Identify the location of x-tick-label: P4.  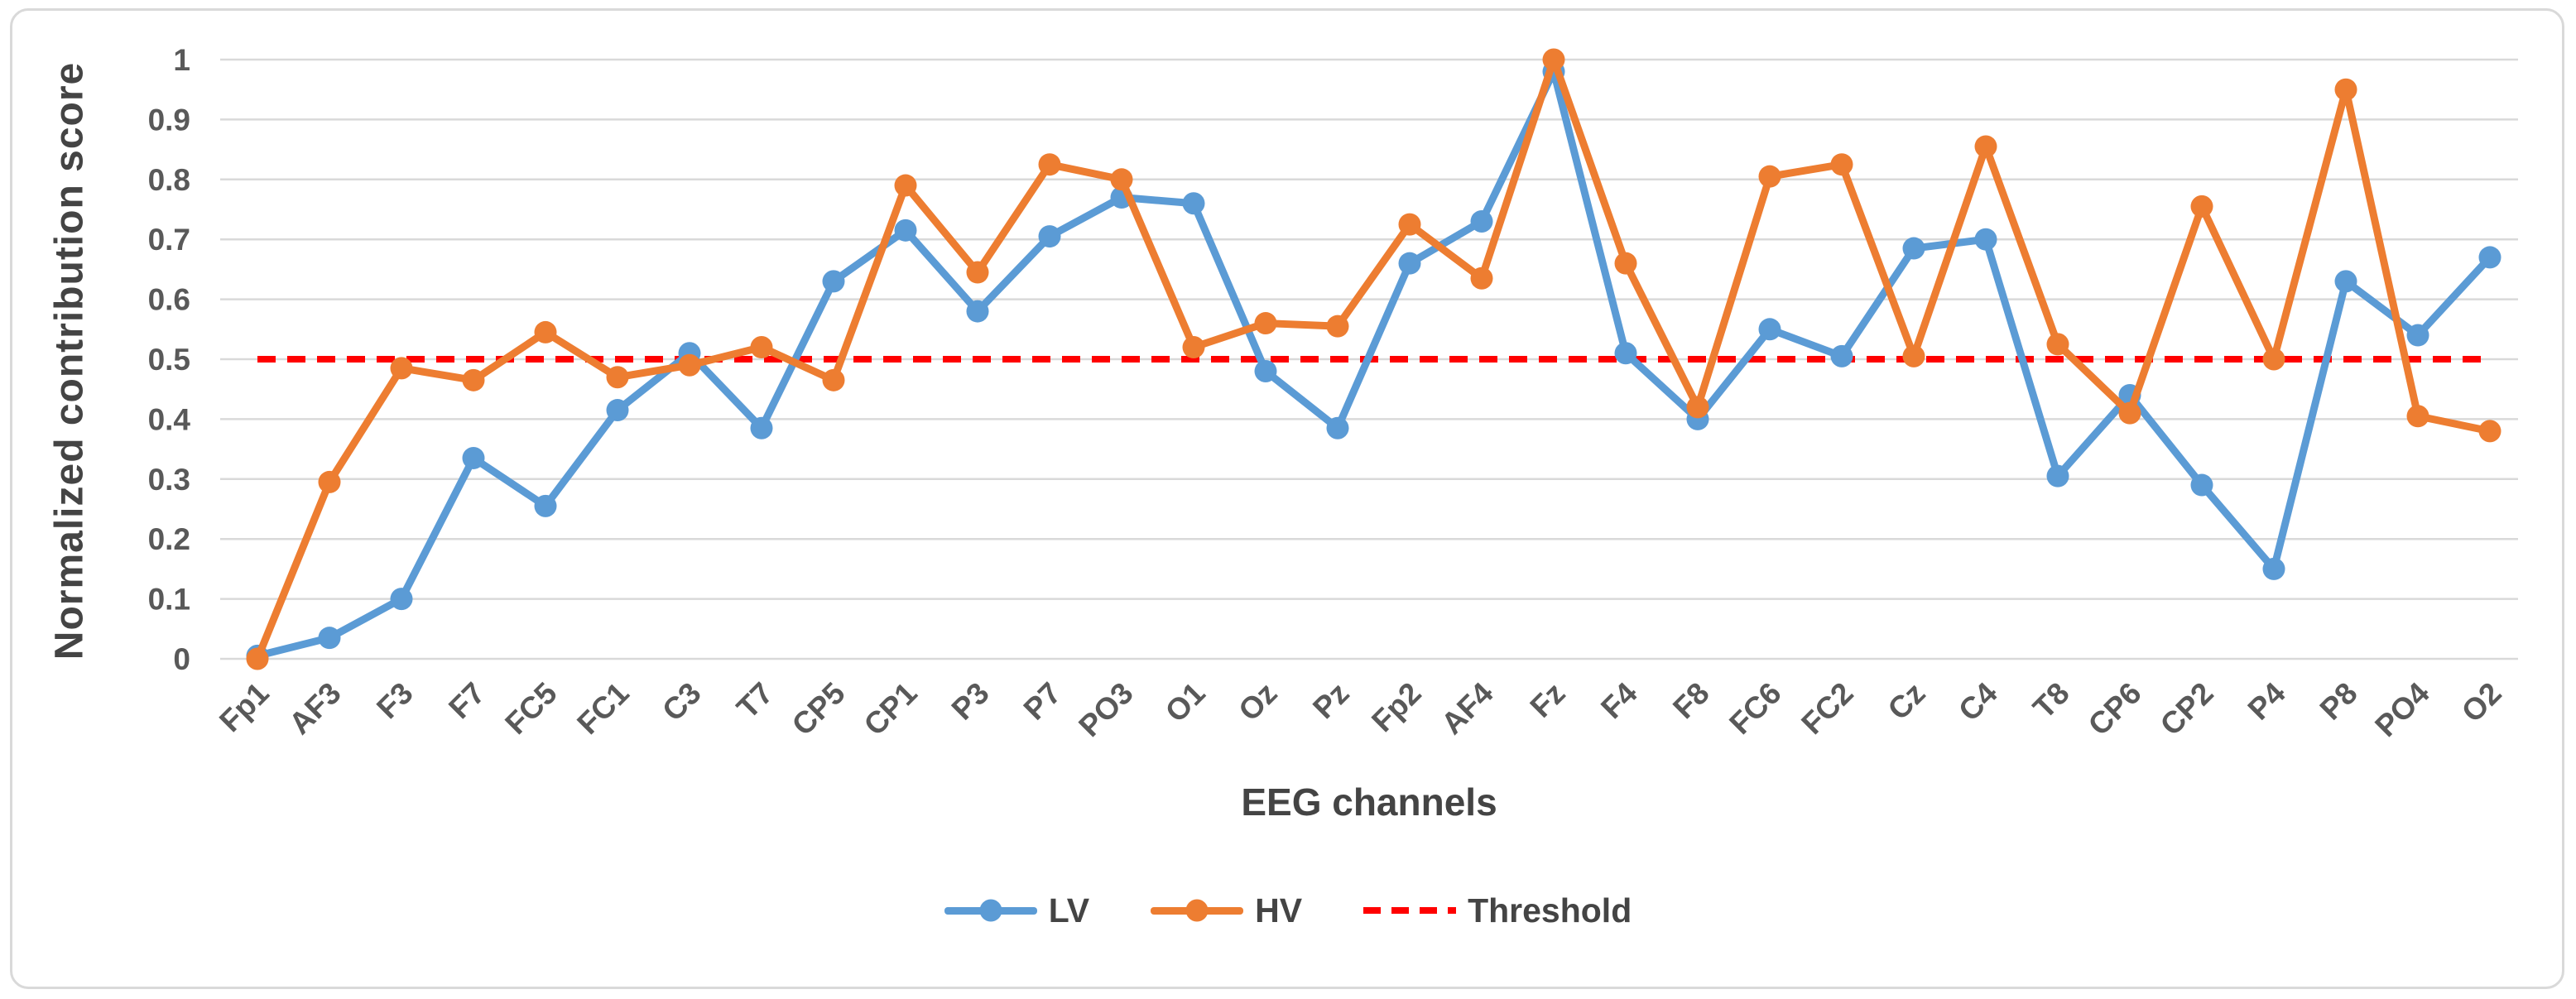
(2267, 700).